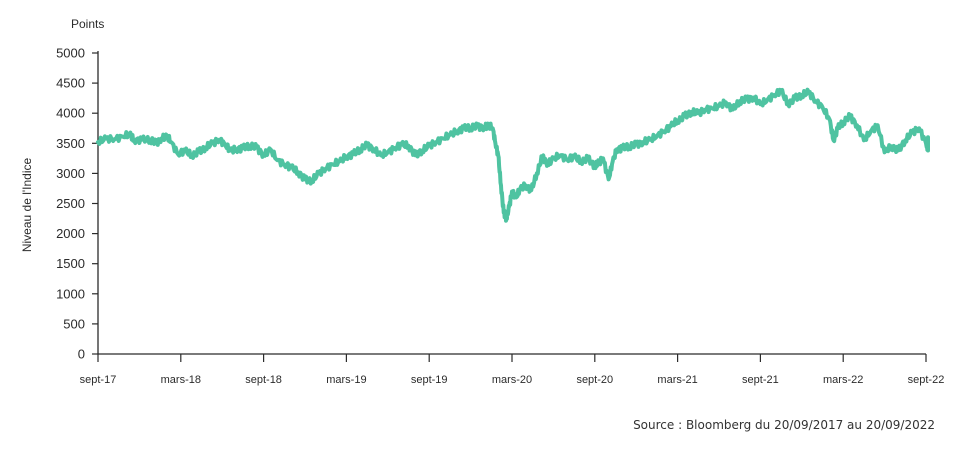 The height and width of the screenshot is (453, 961). What do you see at coordinates (70, 263) in the screenshot?
I see `y-tick-label: 1500` at bounding box center [70, 263].